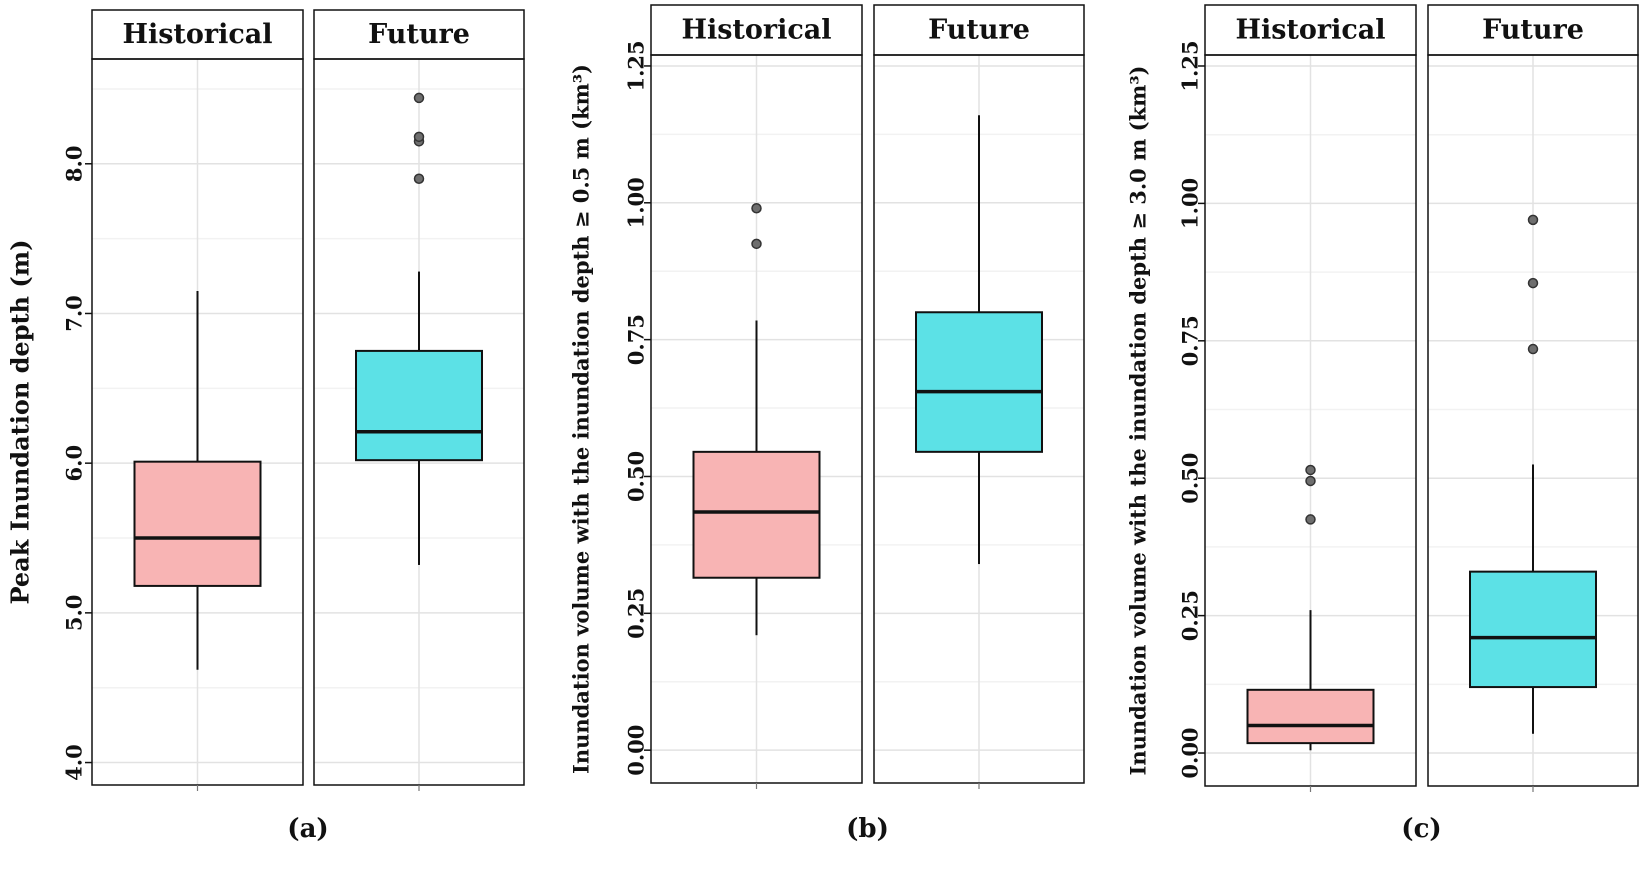 The image size is (1640, 869). Describe the element at coordinates (74, 613) in the screenshot. I see `y-tick-label: 5.0` at that location.